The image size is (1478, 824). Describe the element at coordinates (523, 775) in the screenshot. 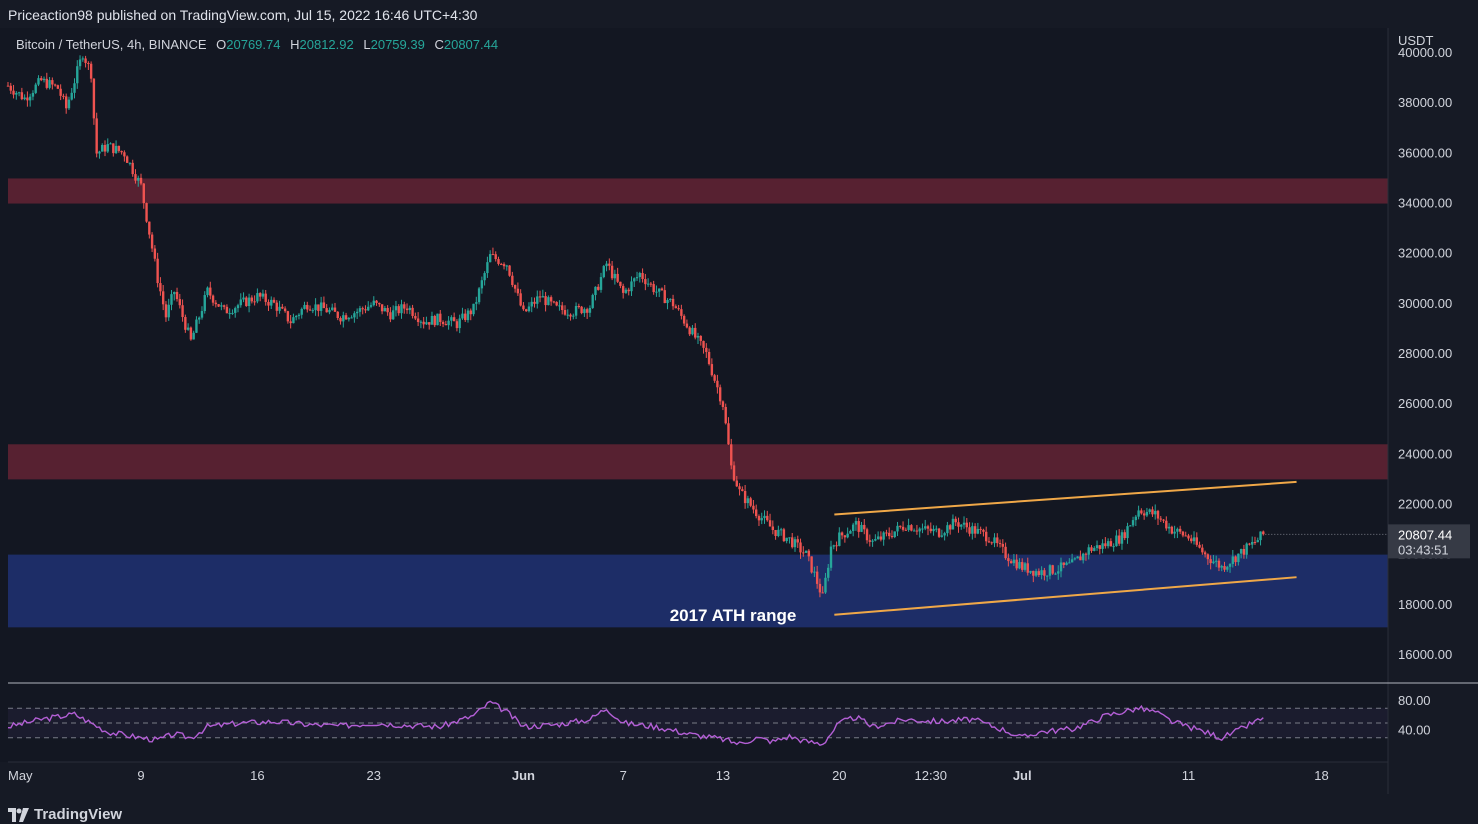

I see `x-tick-label: Jun` at that location.